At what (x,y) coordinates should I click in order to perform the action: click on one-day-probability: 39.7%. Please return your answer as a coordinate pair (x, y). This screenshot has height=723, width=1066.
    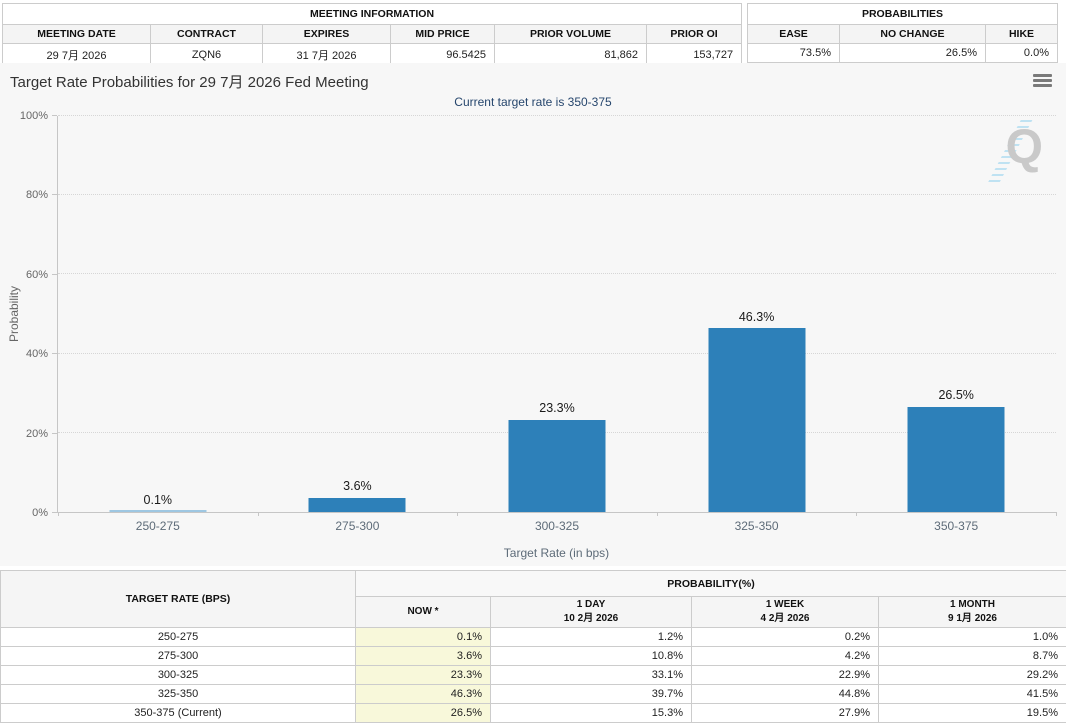
    Looking at the image, I should click on (591, 694).